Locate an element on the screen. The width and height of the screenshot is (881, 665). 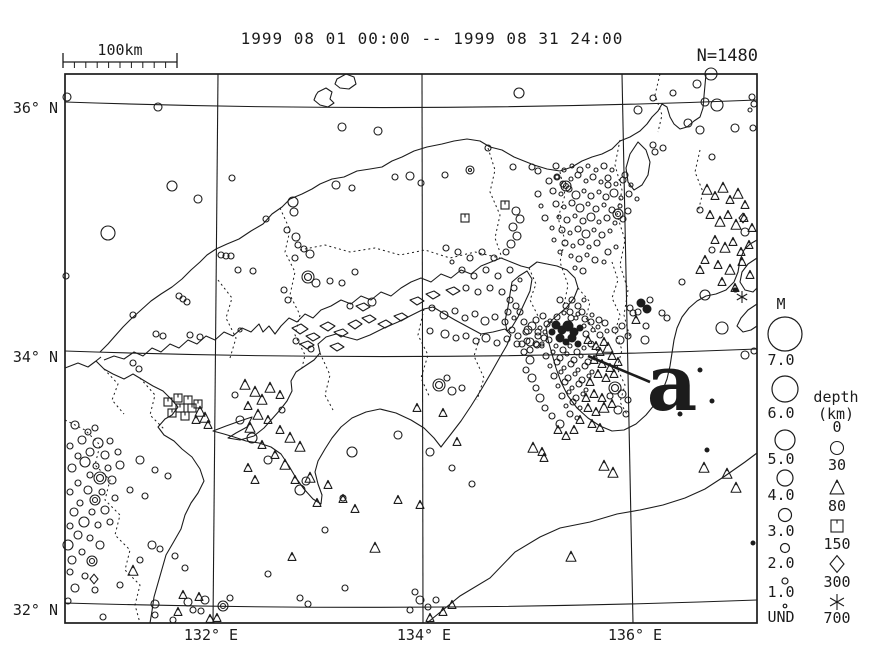
annotation-leader-line is located at coordinates (619, 369).